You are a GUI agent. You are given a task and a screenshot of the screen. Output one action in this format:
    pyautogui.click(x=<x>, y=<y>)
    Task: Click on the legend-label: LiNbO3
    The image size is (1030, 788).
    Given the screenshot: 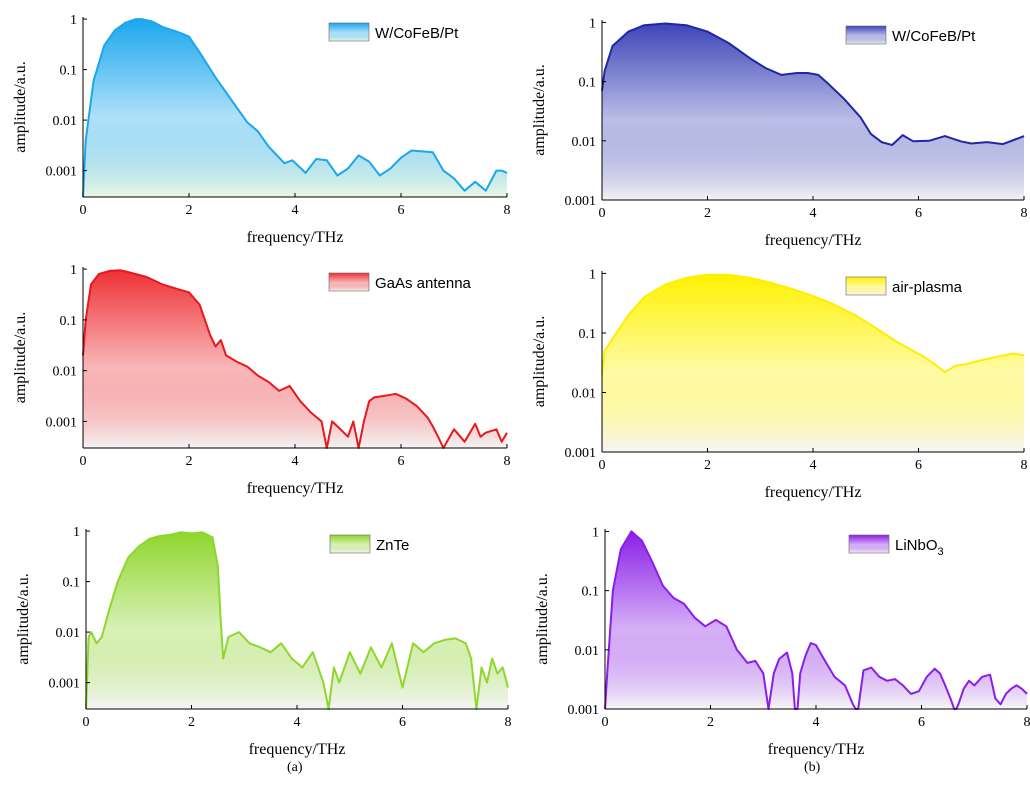 What is the action you would take?
    pyautogui.click(x=919, y=547)
    